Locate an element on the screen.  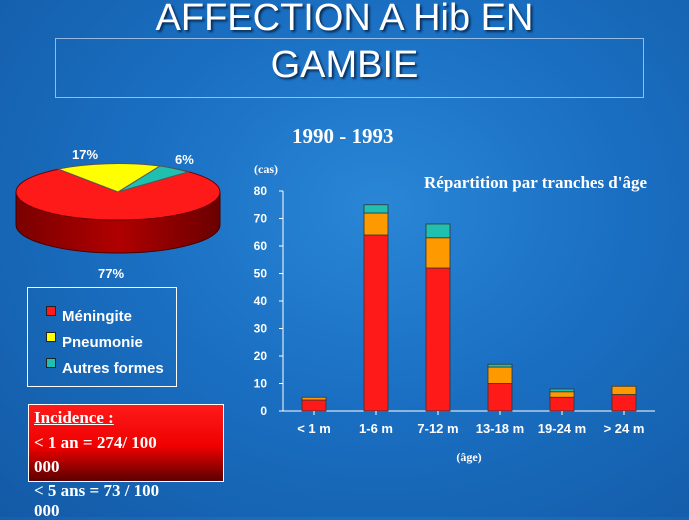
legend-item-meningite: Méningite is located at coordinates (89, 314).